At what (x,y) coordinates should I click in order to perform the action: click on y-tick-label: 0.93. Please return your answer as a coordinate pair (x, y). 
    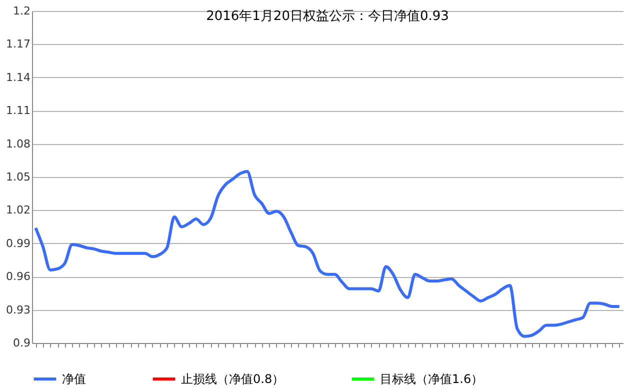
    Looking at the image, I should click on (18, 309).